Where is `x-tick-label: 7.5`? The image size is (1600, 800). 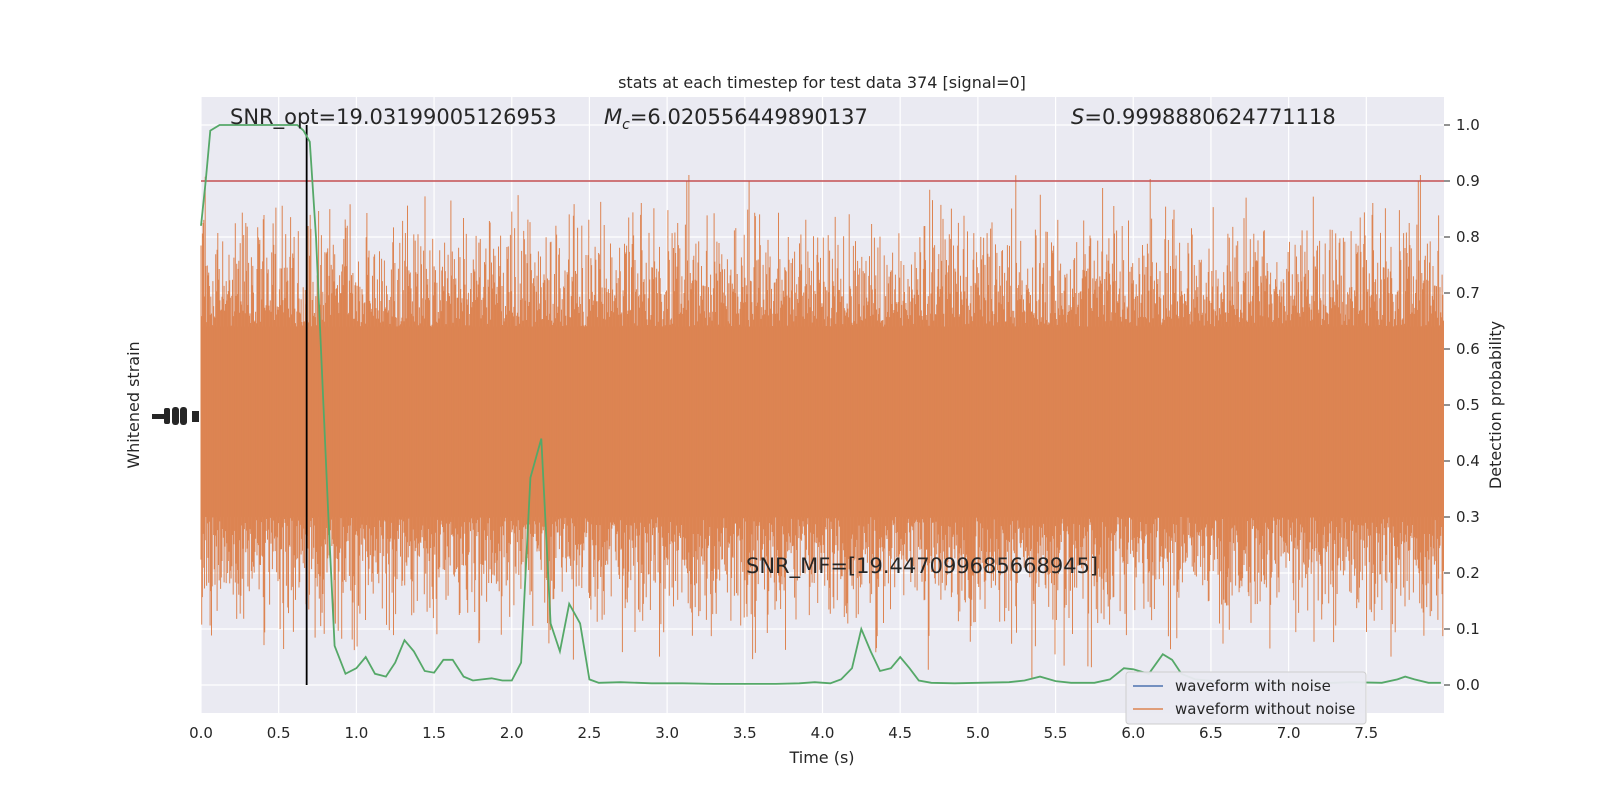
x-tick-label: 7.5 is located at coordinates (1366, 733).